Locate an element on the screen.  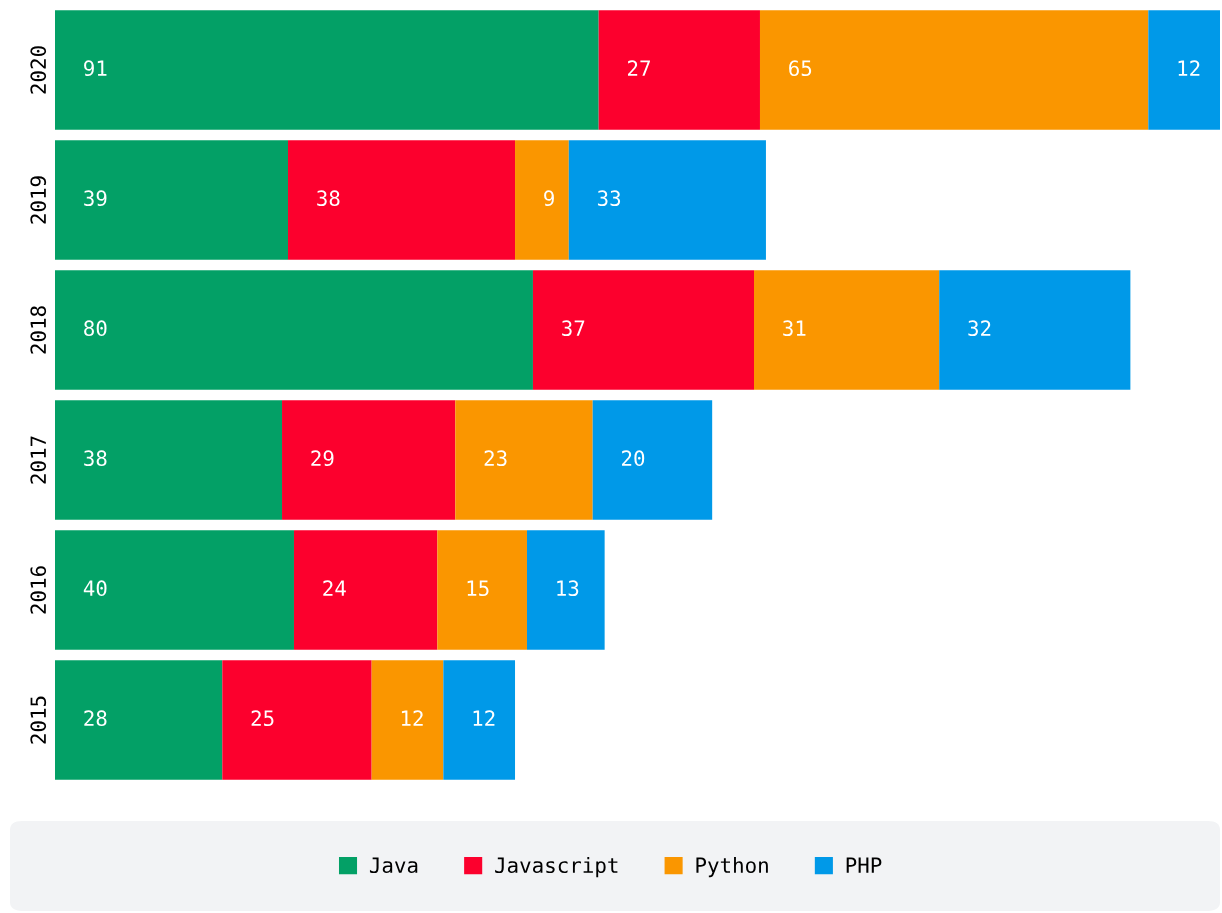
data-label: 24 is located at coordinates (334, 588).